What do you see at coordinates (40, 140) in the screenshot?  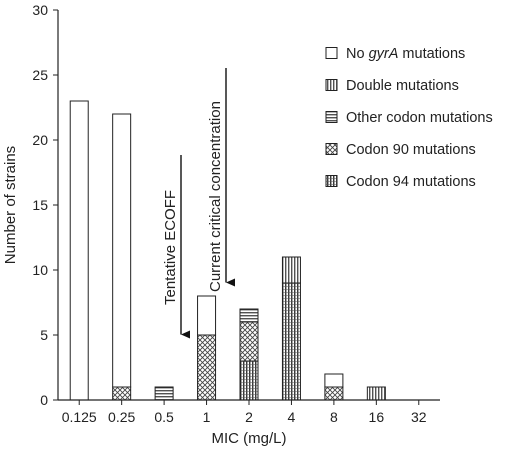 I see `y-tick-label: 20` at bounding box center [40, 140].